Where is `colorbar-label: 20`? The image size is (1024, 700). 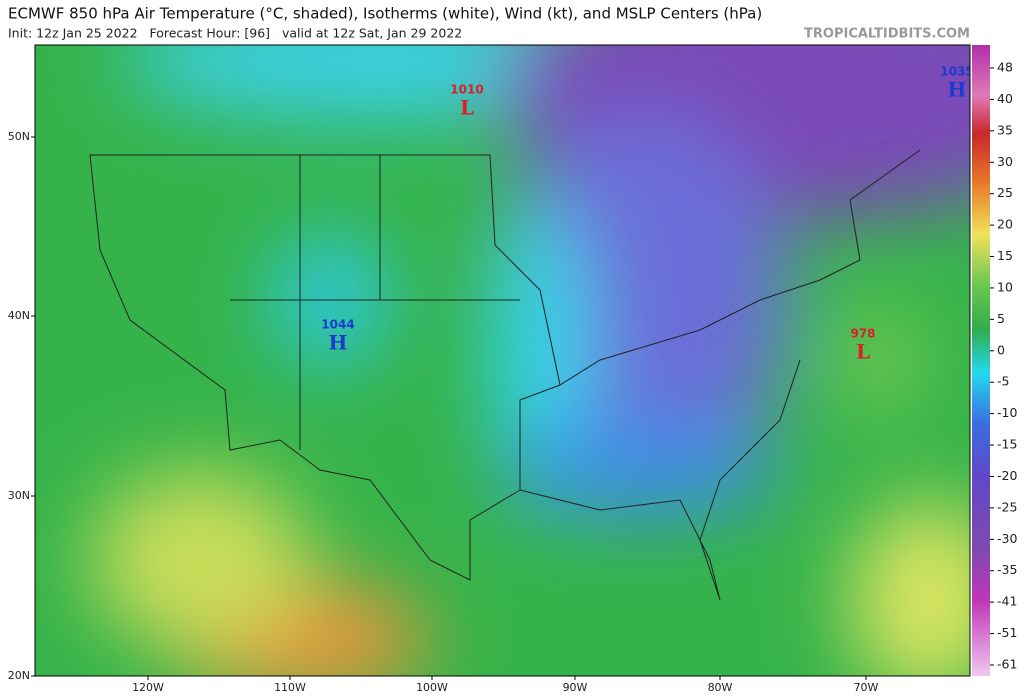
colorbar-label: 20 is located at coordinates (1005, 224).